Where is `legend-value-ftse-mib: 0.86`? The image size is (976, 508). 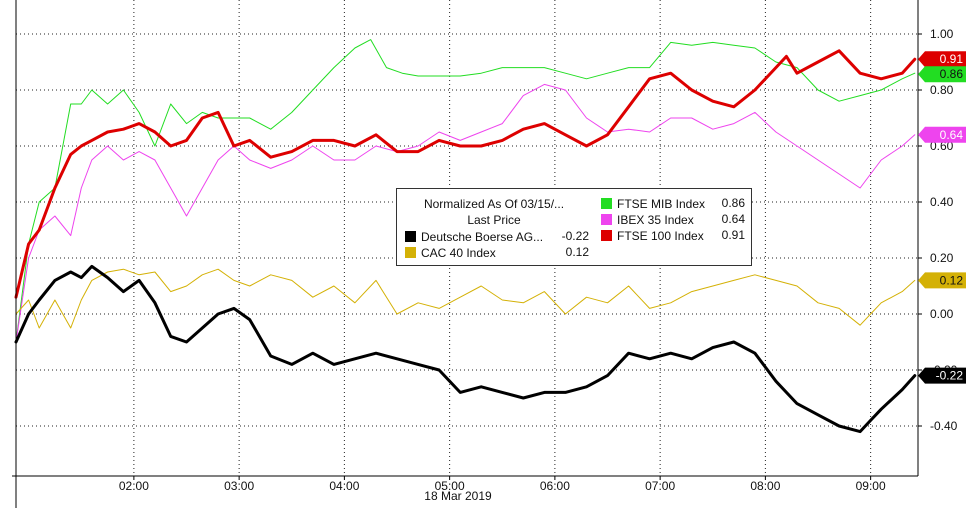 legend-value-ftse-mib: 0.86 is located at coordinates (733, 203).